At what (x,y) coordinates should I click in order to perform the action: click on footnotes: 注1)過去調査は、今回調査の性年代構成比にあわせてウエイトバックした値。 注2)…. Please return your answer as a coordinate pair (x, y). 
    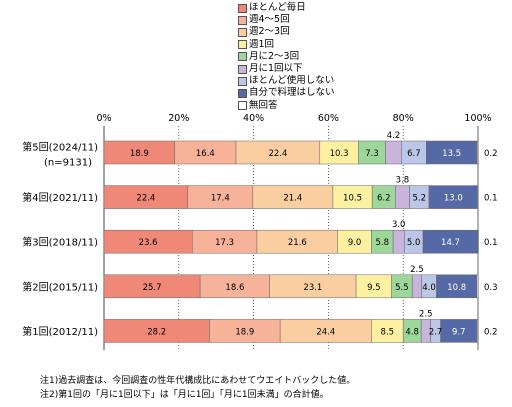
    Looking at the image, I should click on (197, 388).